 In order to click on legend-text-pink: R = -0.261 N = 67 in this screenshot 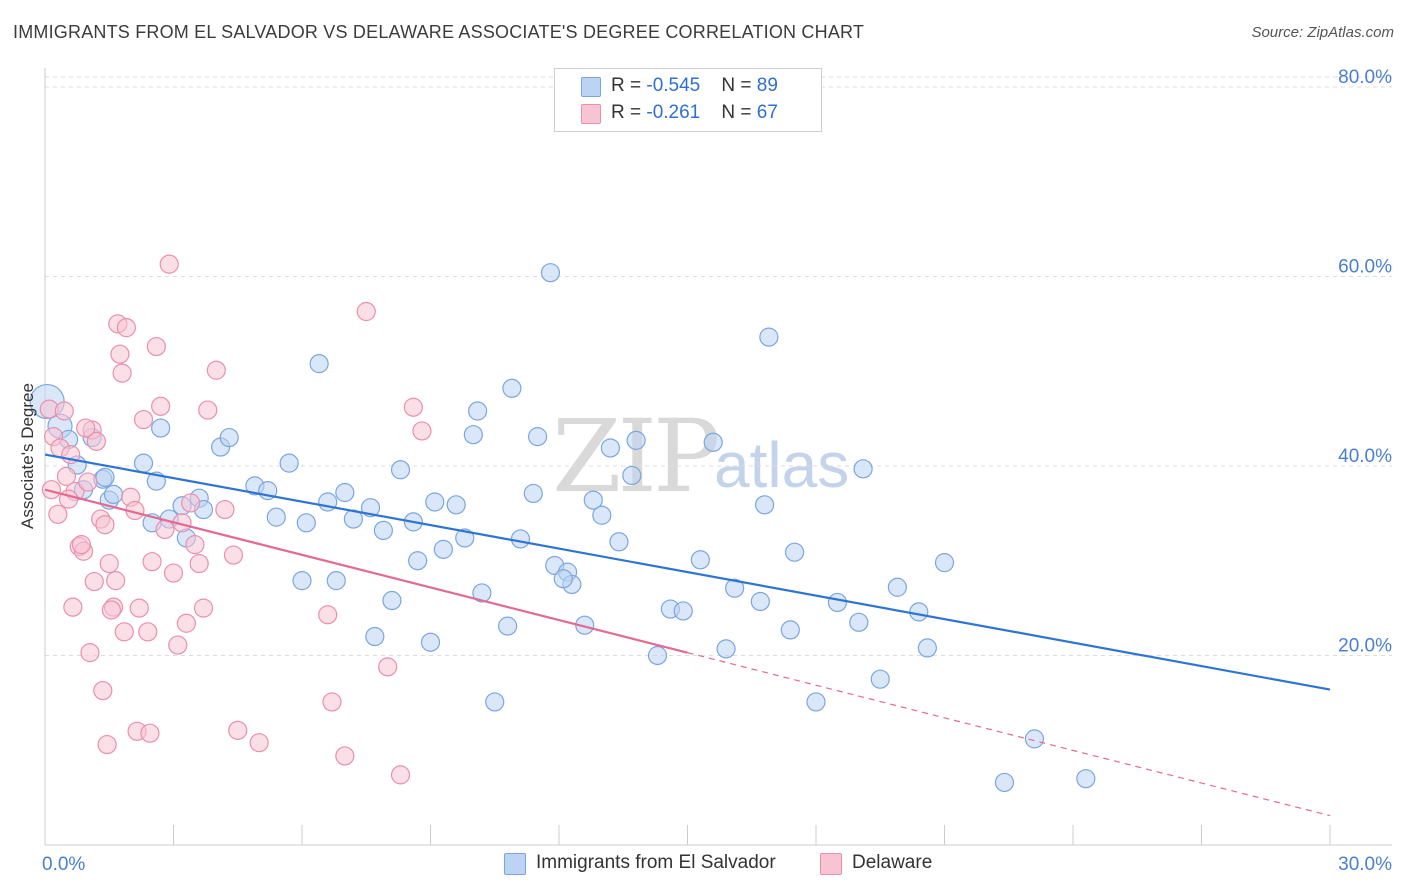, I will do `click(694, 113)`.